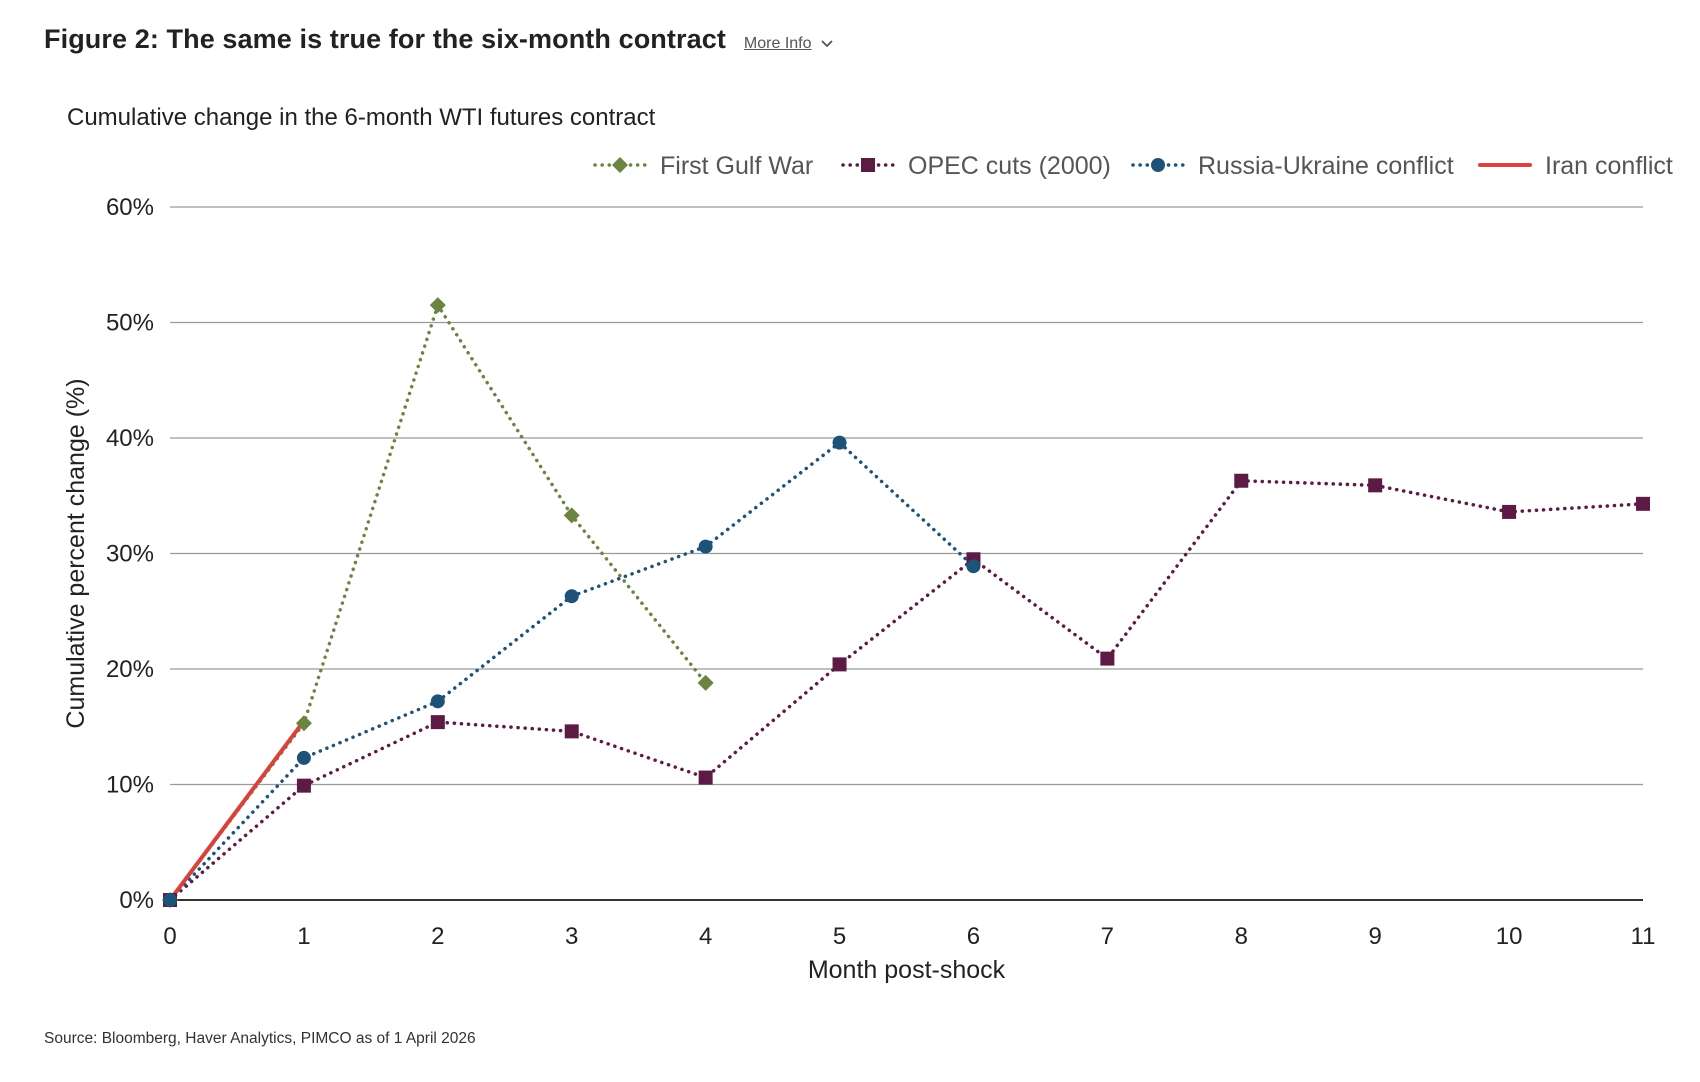 The height and width of the screenshot is (1082, 1700). What do you see at coordinates (130, 669) in the screenshot?
I see `y-tick-label: 20%` at bounding box center [130, 669].